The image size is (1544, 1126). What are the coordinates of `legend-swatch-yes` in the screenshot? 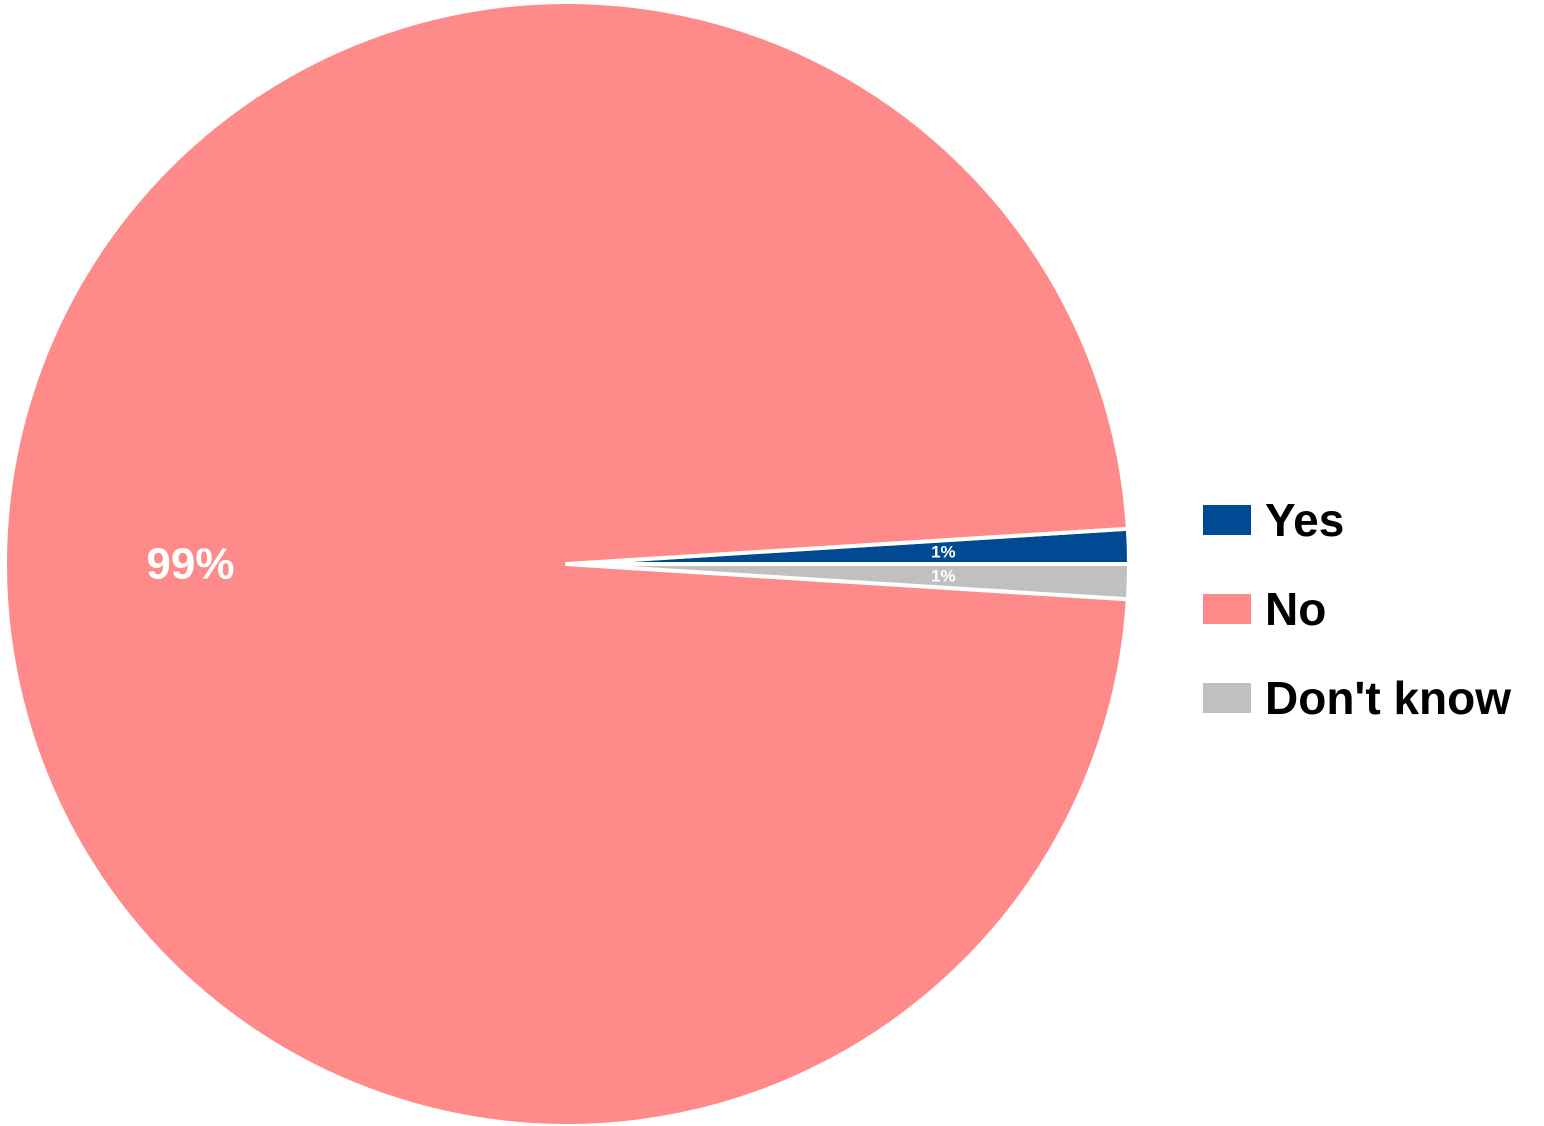 It's located at (1227, 520).